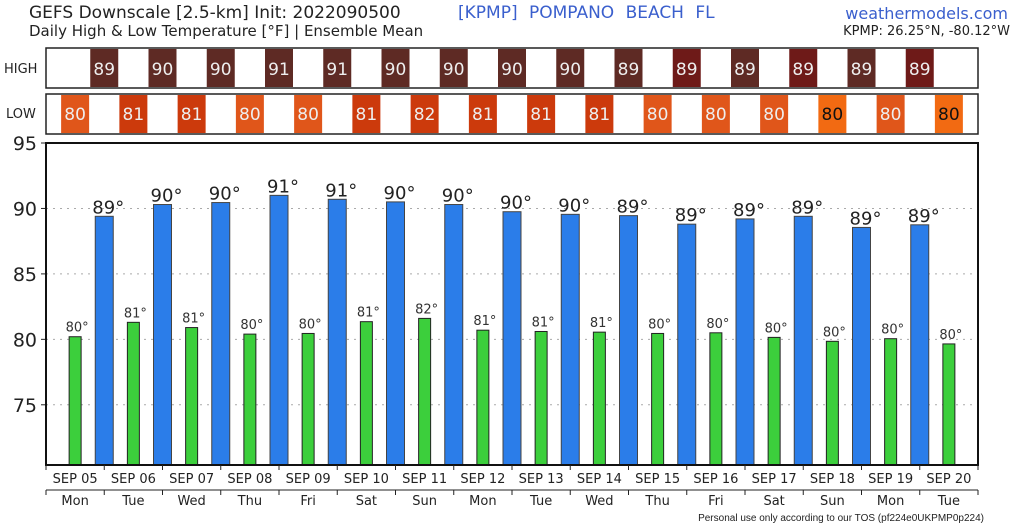 The width and height of the screenshot is (1024, 529). Describe the element at coordinates (948, 479) in the screenshot. I see `date-label: SEP 20` at that location.